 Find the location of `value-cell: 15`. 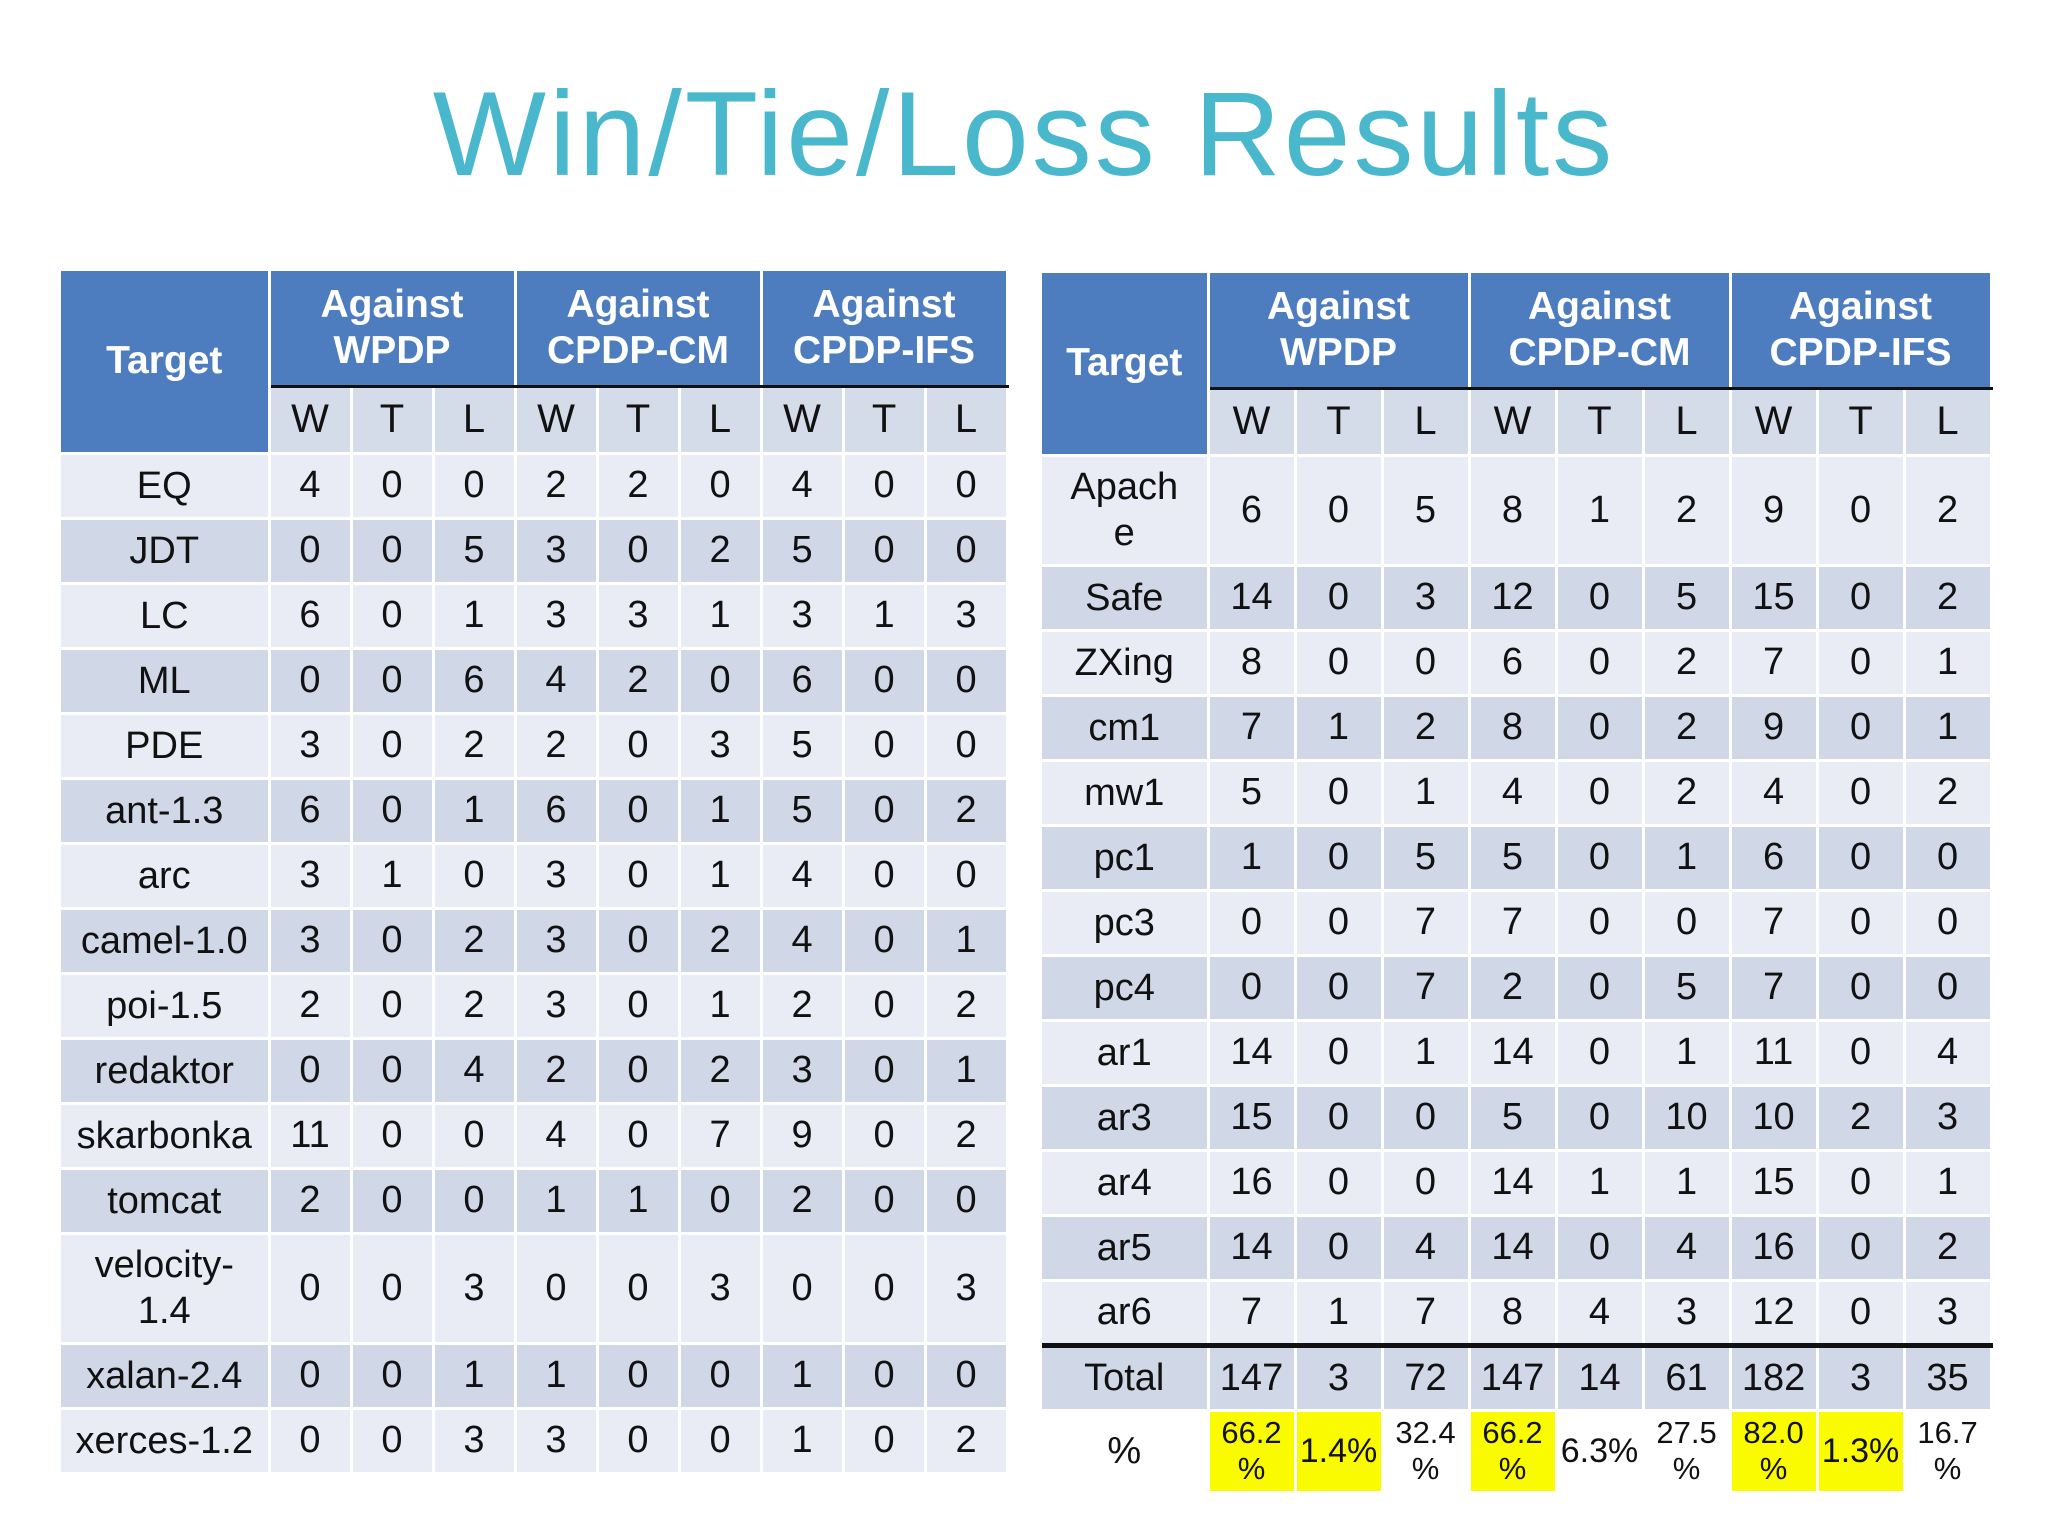

value-cell: 15 is located at coordinates (1252, 1118).